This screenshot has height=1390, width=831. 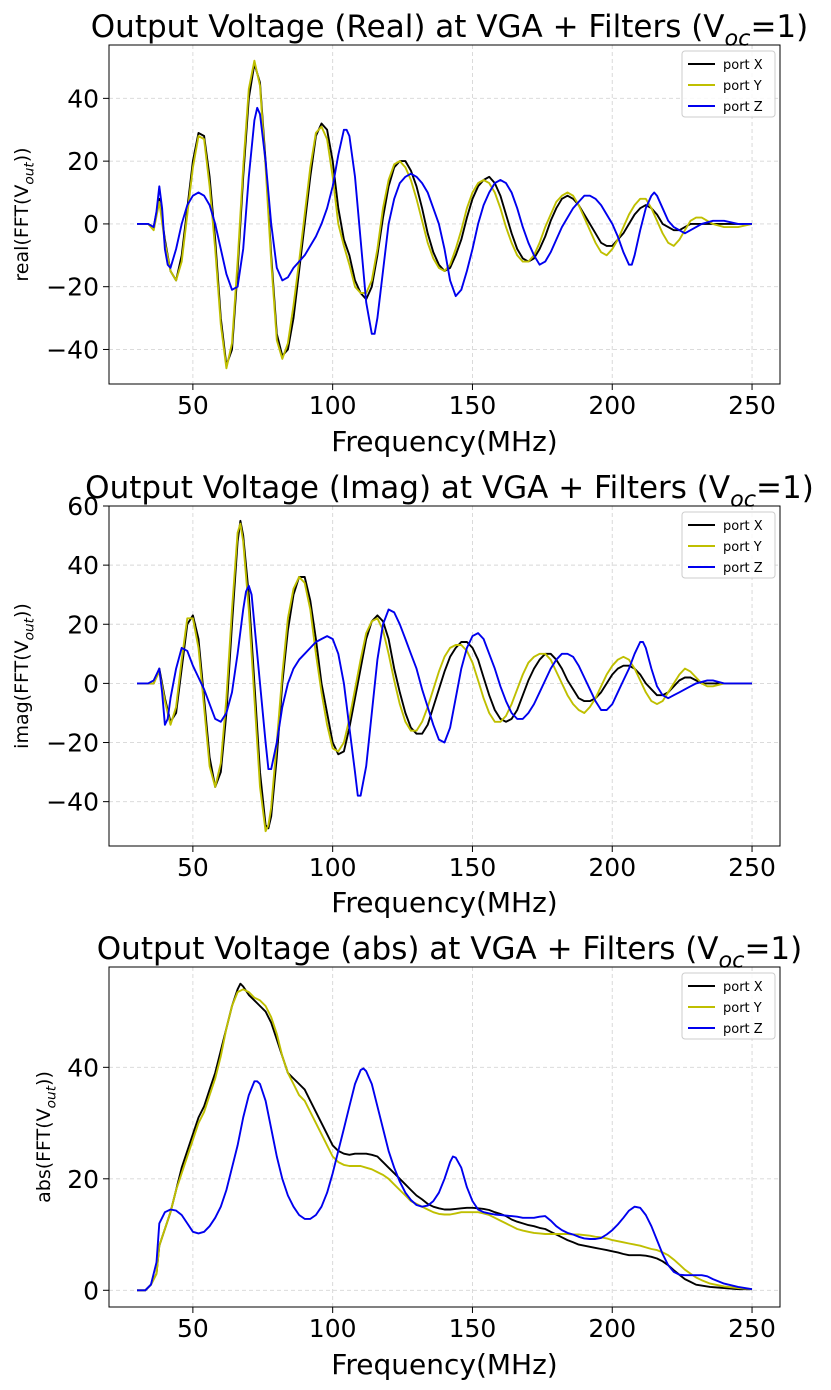 What do you see at coordinates (83, 506) in the screenshot?
I see `y-tick-label: 60` at bounding box center [83, 506].